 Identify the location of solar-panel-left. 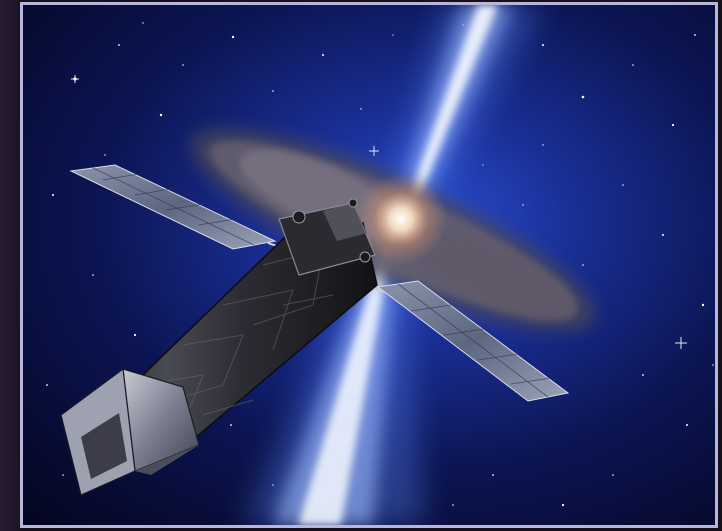
(184, 209).